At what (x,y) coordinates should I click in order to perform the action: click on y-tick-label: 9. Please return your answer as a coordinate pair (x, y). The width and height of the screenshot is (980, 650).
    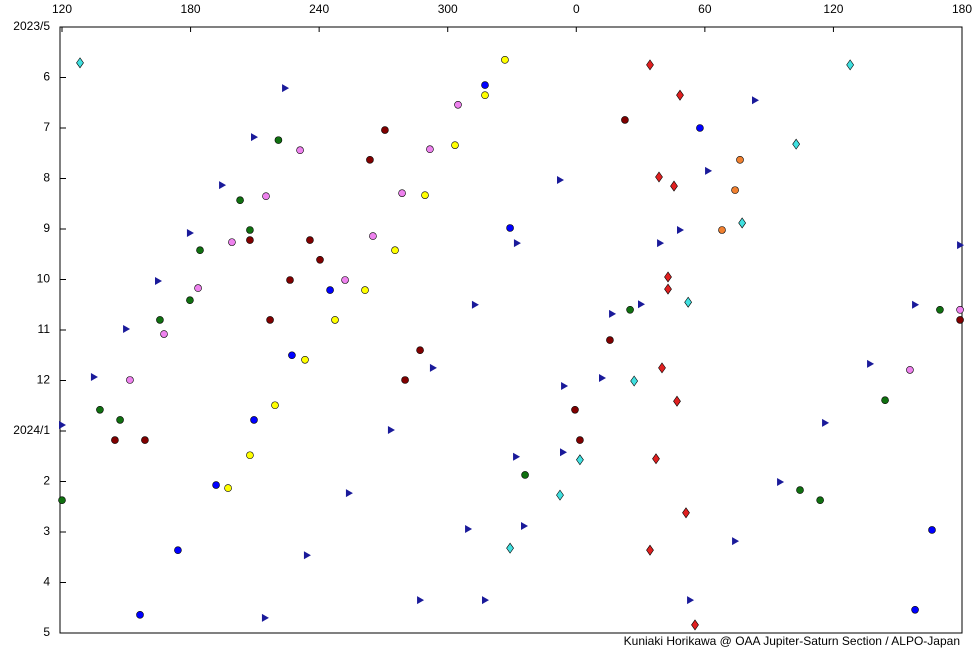
    Looking at the image, I should click on (46, 228).